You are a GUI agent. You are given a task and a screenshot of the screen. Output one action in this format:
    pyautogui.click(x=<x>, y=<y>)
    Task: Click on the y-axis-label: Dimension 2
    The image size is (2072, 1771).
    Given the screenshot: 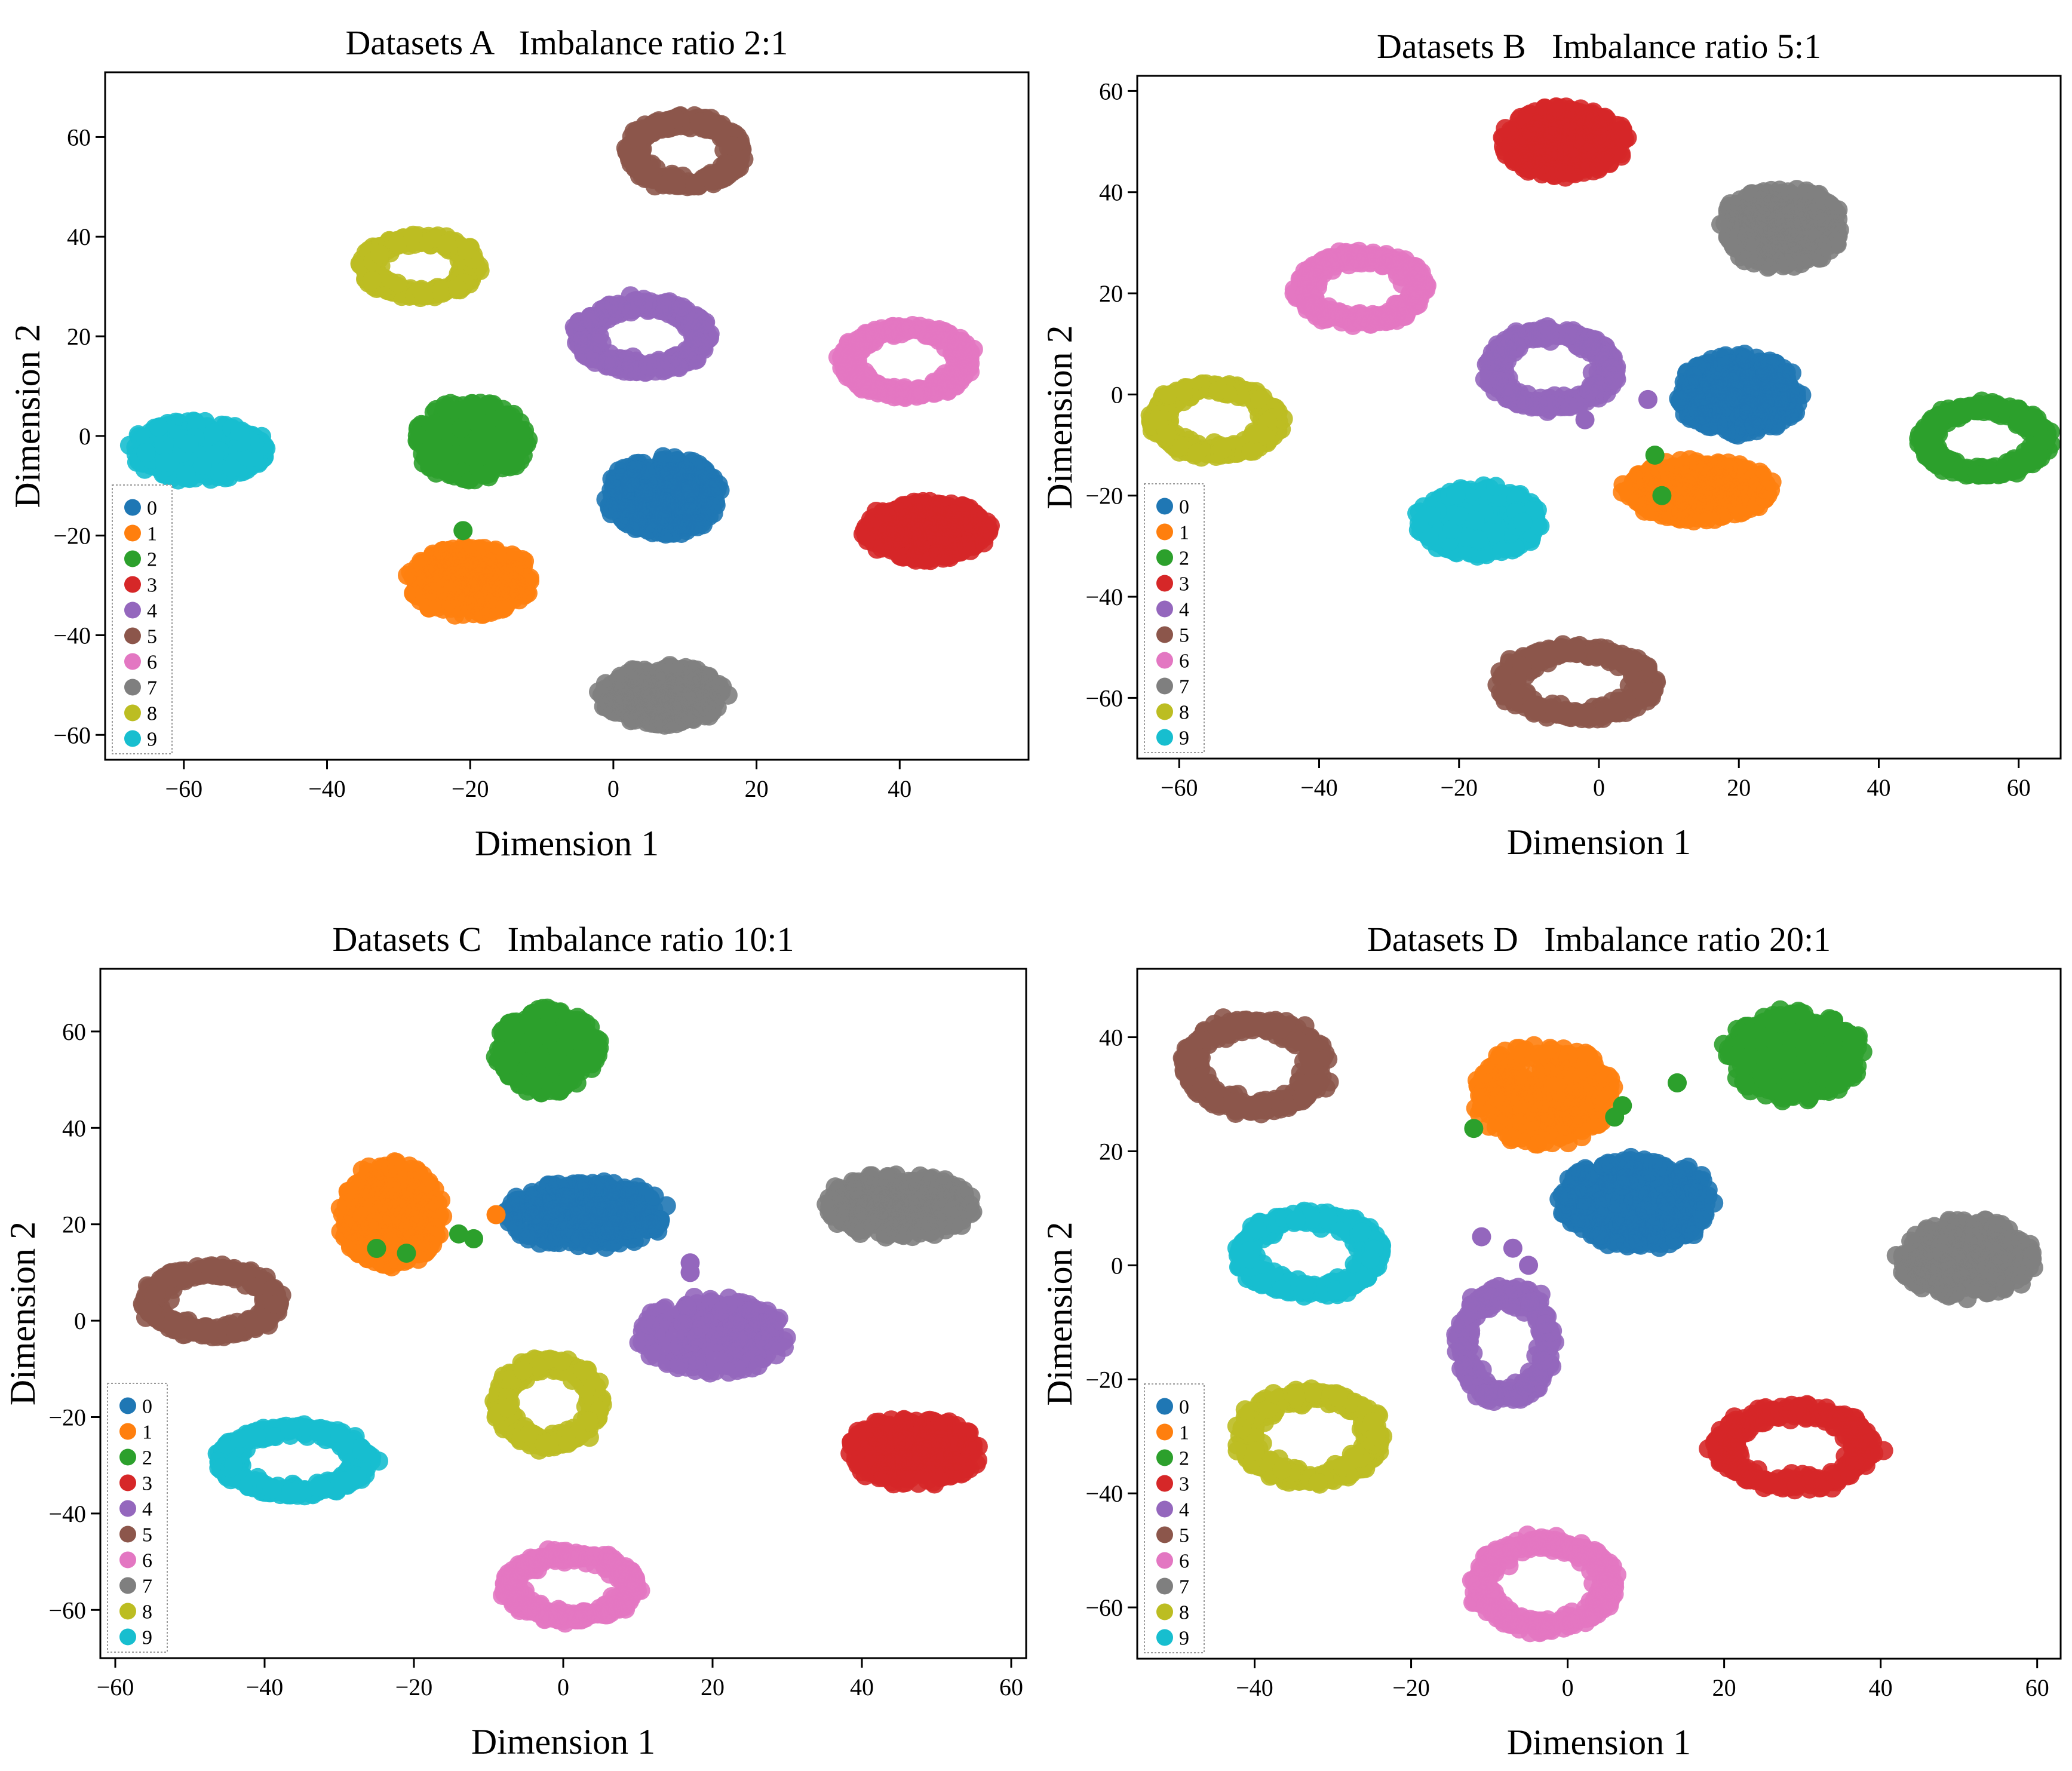 What is the action you would take?
    pyautogui.click(x=27, y=416)
    